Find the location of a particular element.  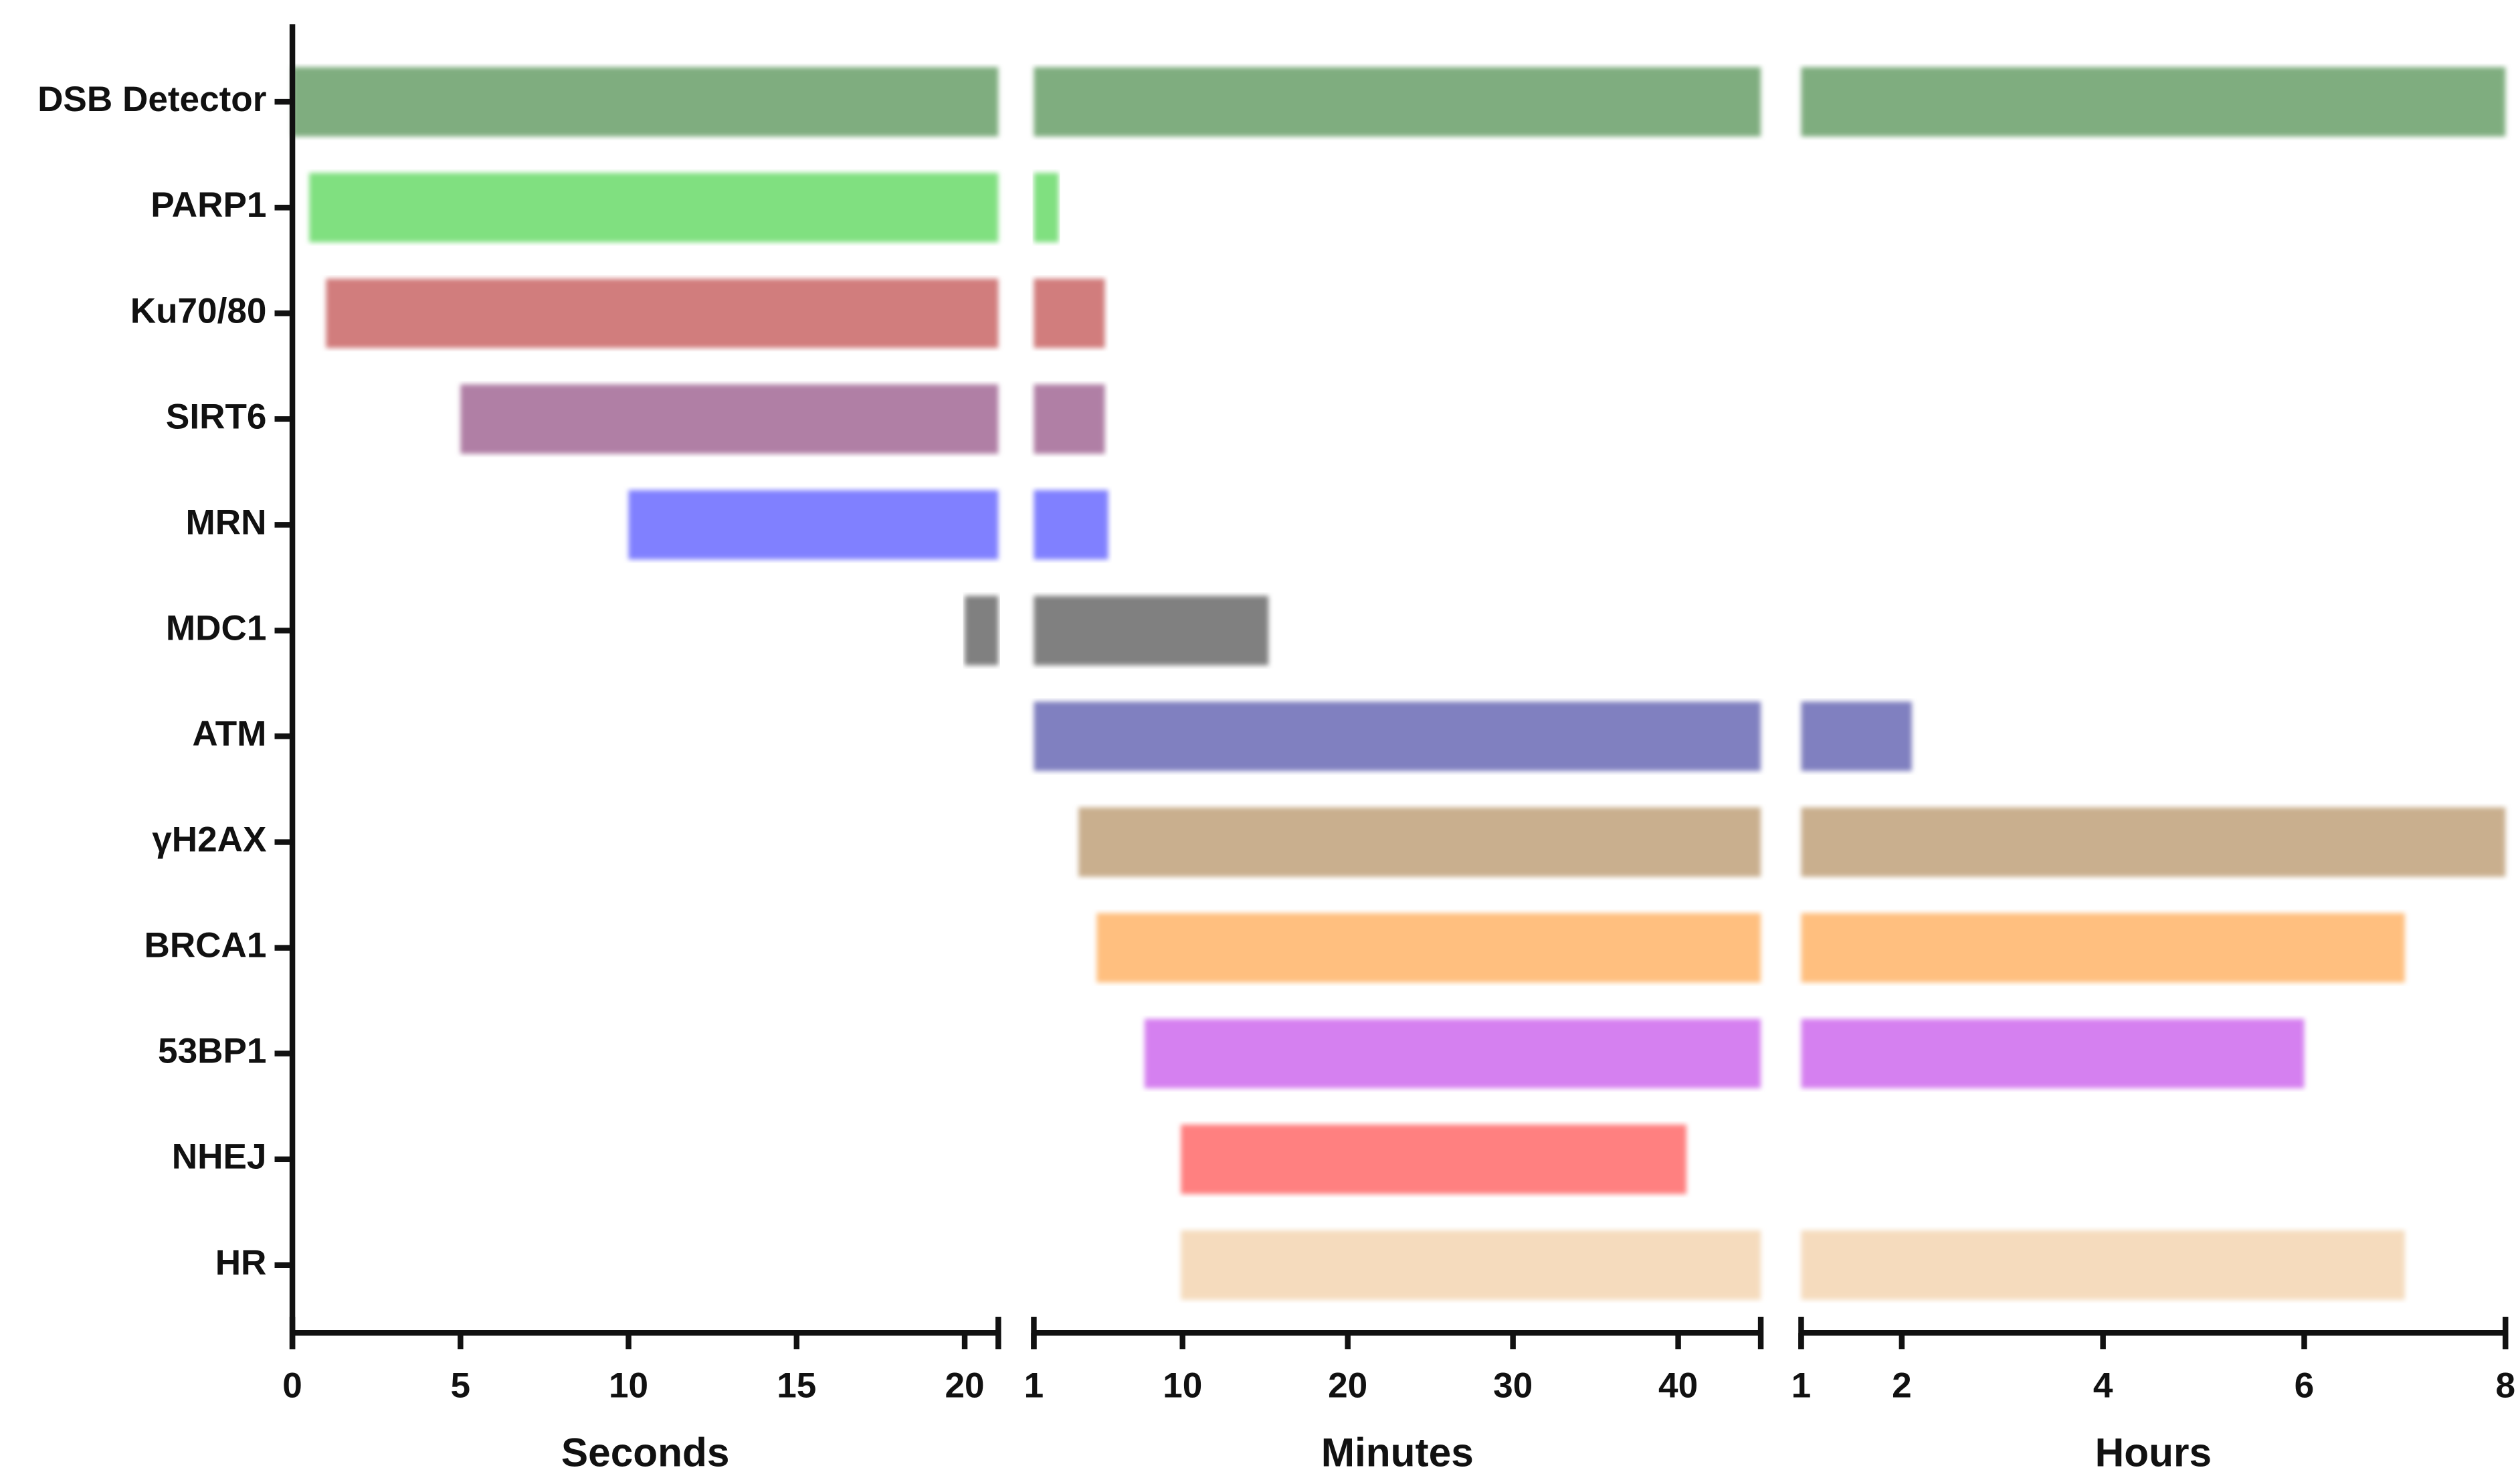

x-axis-label: Seconds is located at coordinates (646, 1452).